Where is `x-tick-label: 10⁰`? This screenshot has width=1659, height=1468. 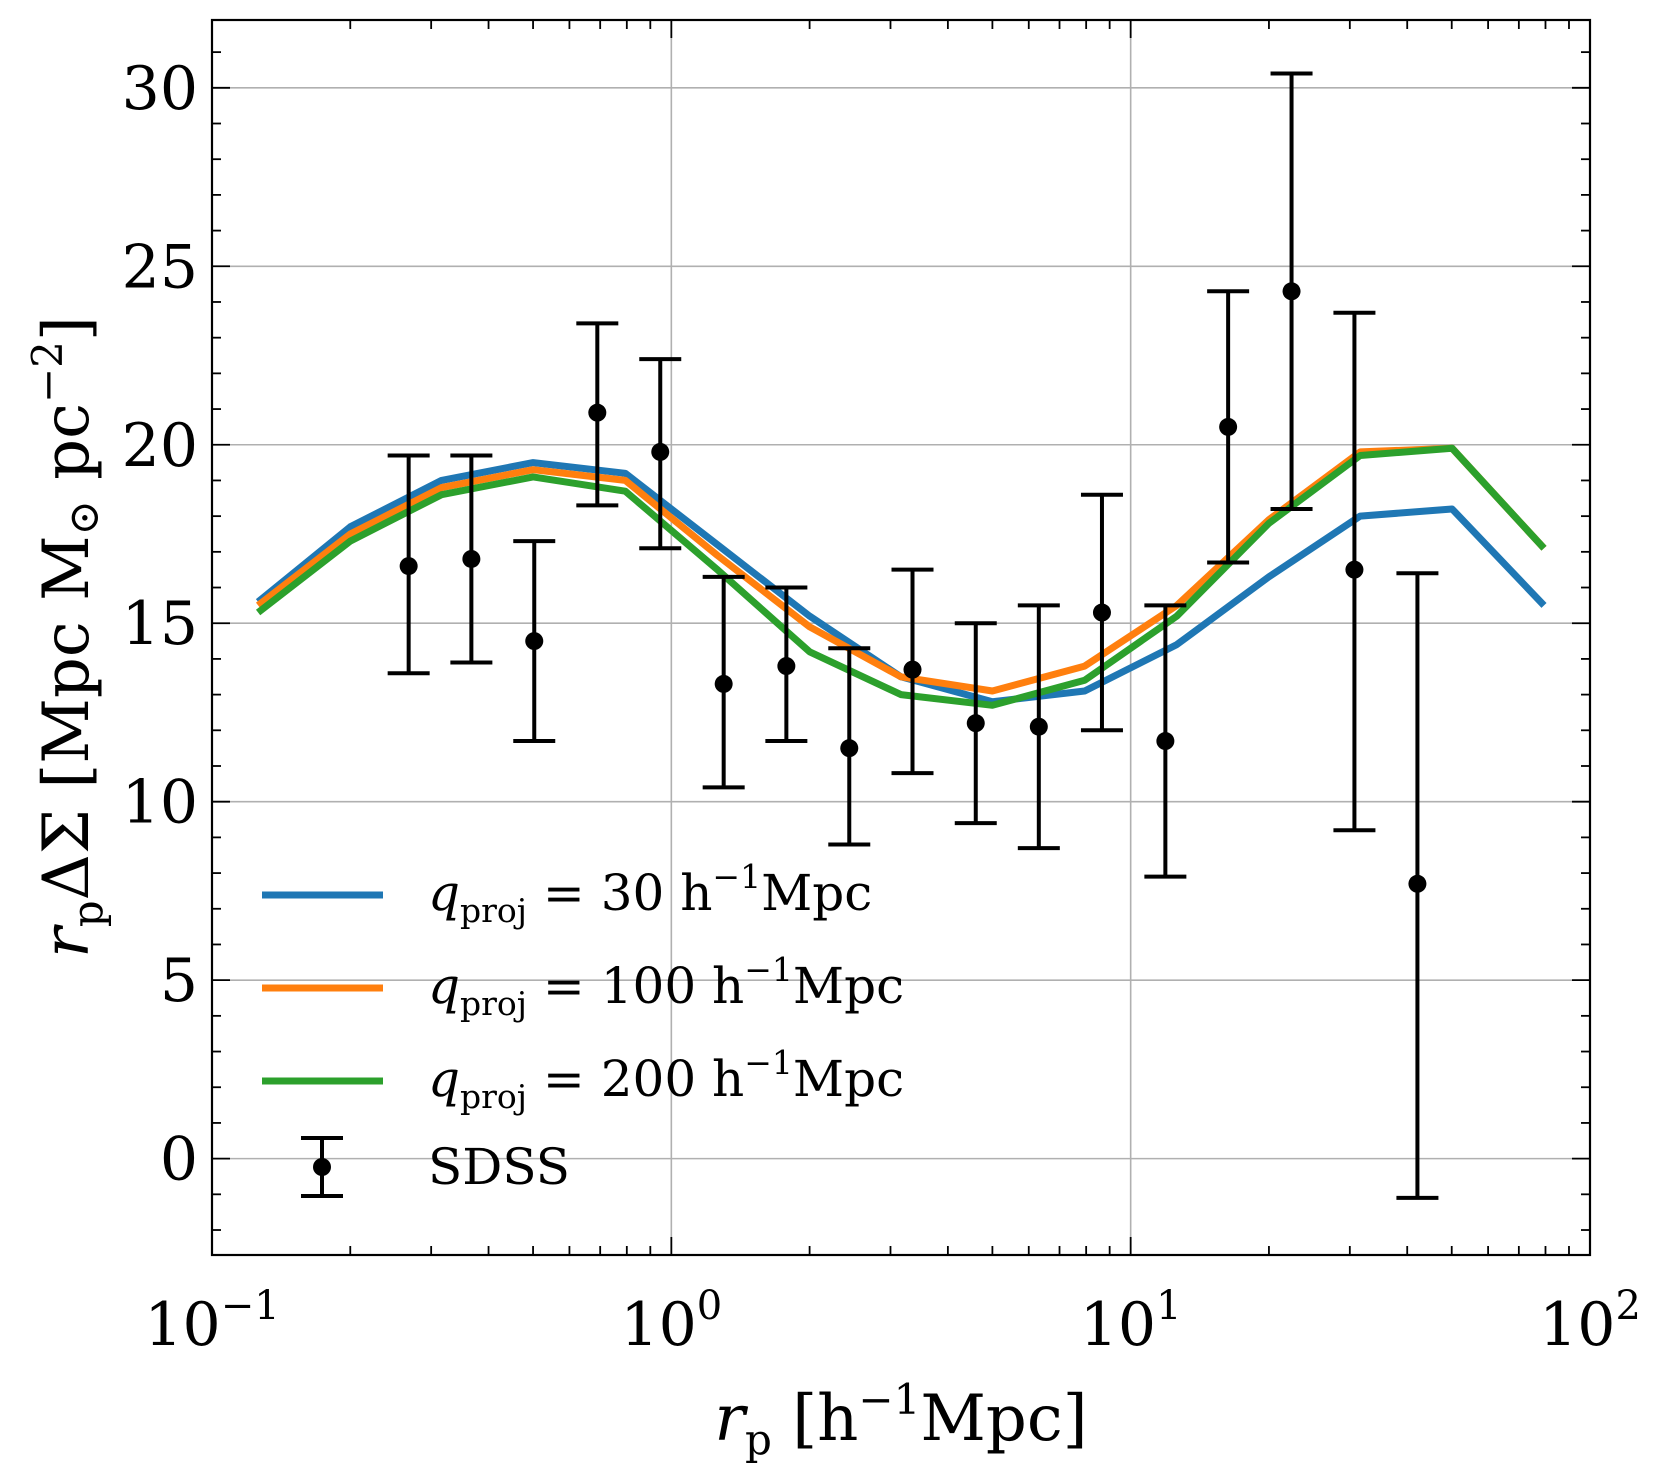 x-tick-label: 10⁰ is located at coordinates (671, 1321).